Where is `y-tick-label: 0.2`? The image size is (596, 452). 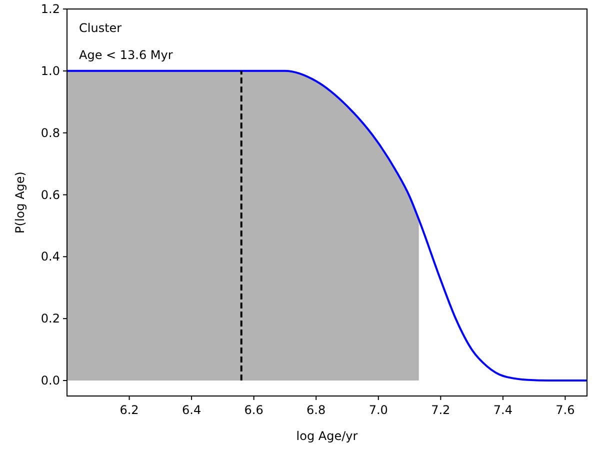
y-tick-label: 0.2 is located at coordinates (50, 319).